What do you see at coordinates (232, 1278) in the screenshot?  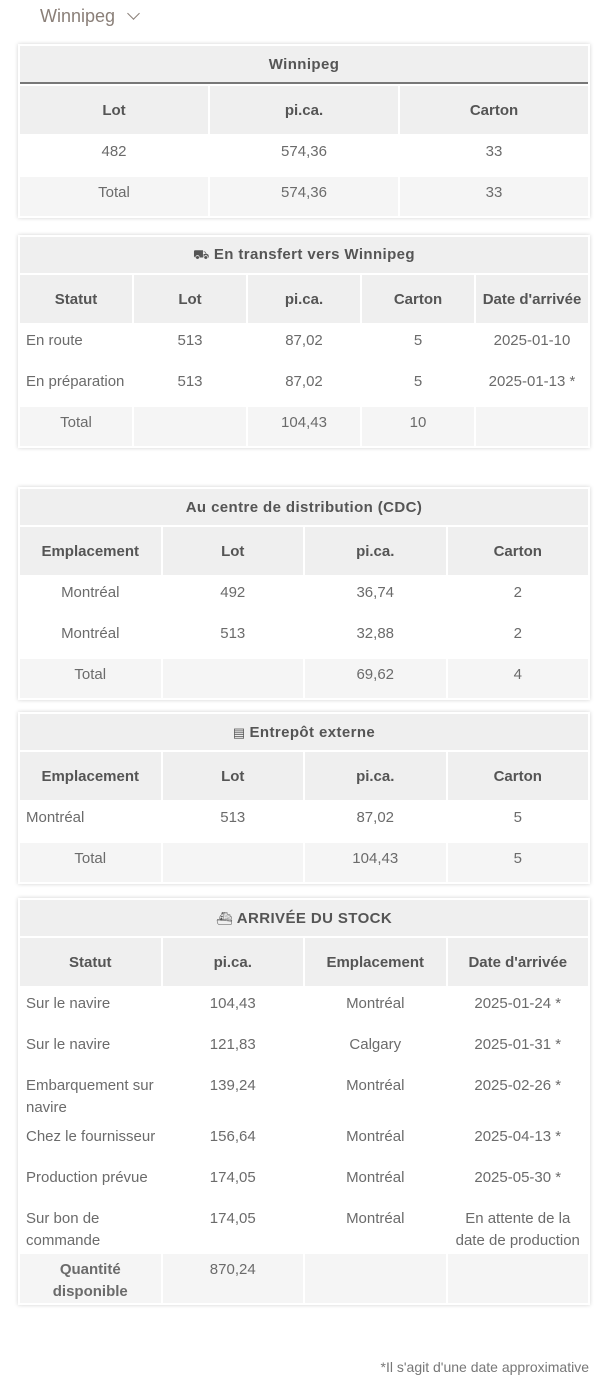 I see `total-cell: 870,24` at bounding box center [232, 1278].